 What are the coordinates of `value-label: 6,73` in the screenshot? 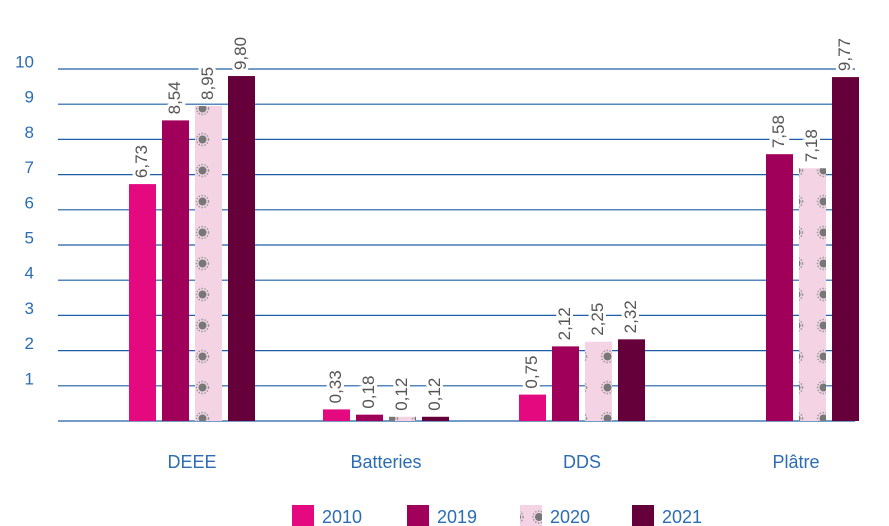 It's located at (141, 161).